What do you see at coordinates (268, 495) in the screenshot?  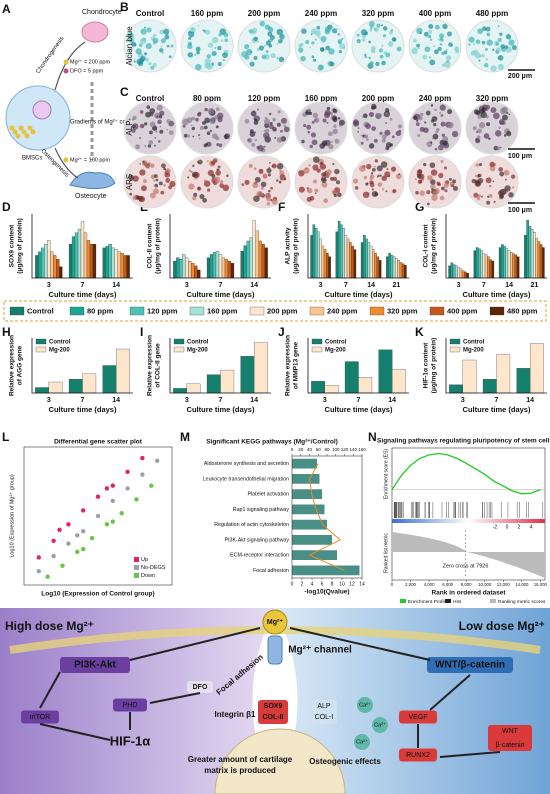 I see `category-label: Platelet activation` at bounding box center [268, 495].